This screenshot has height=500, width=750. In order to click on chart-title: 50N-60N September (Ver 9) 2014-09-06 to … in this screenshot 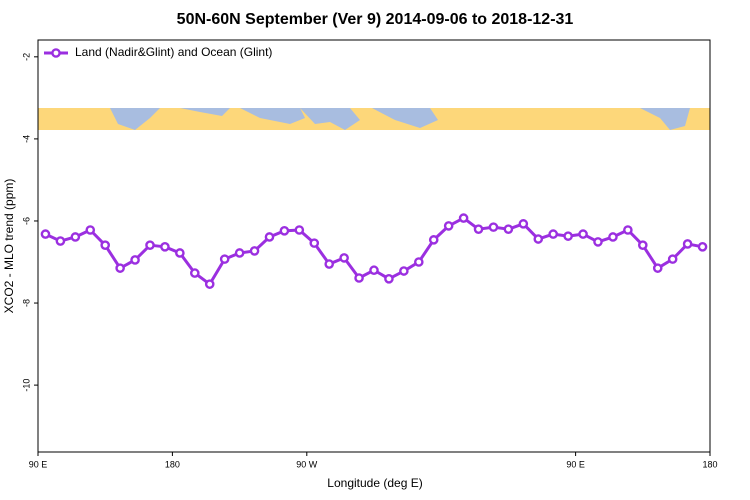, I will do `click(375, 19)`.